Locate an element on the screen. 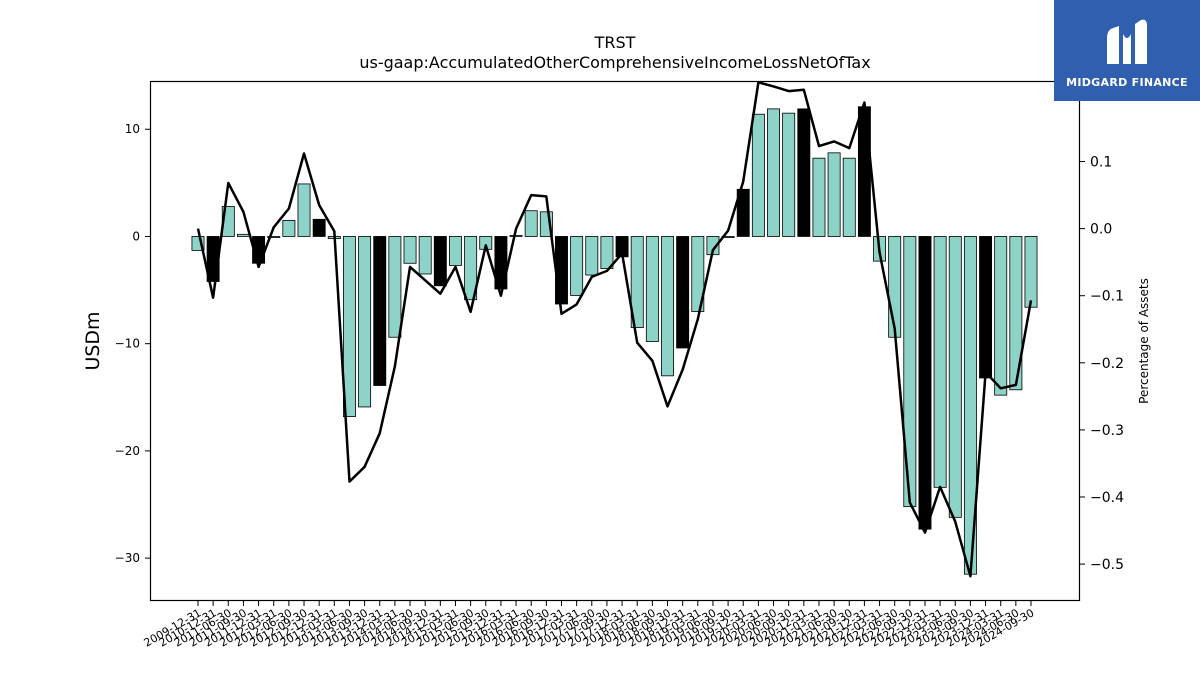 This screenshot has height=675, width=1200. y-tick-label: −10 is located at coordinates (127, 344).